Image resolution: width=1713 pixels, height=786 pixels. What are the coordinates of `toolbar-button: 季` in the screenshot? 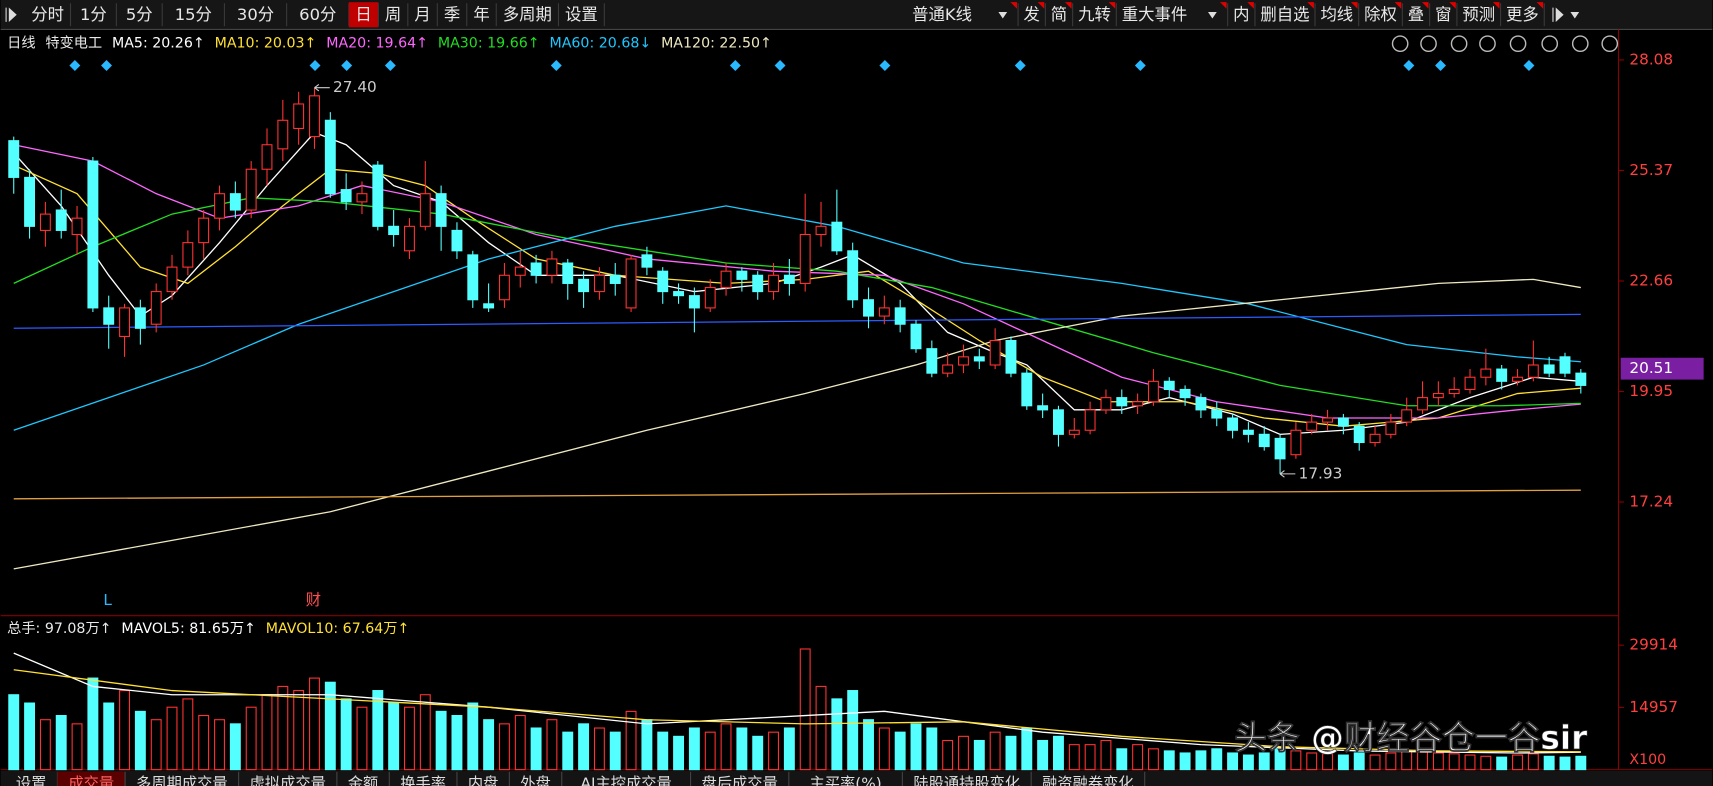 It's located at (452, 14).